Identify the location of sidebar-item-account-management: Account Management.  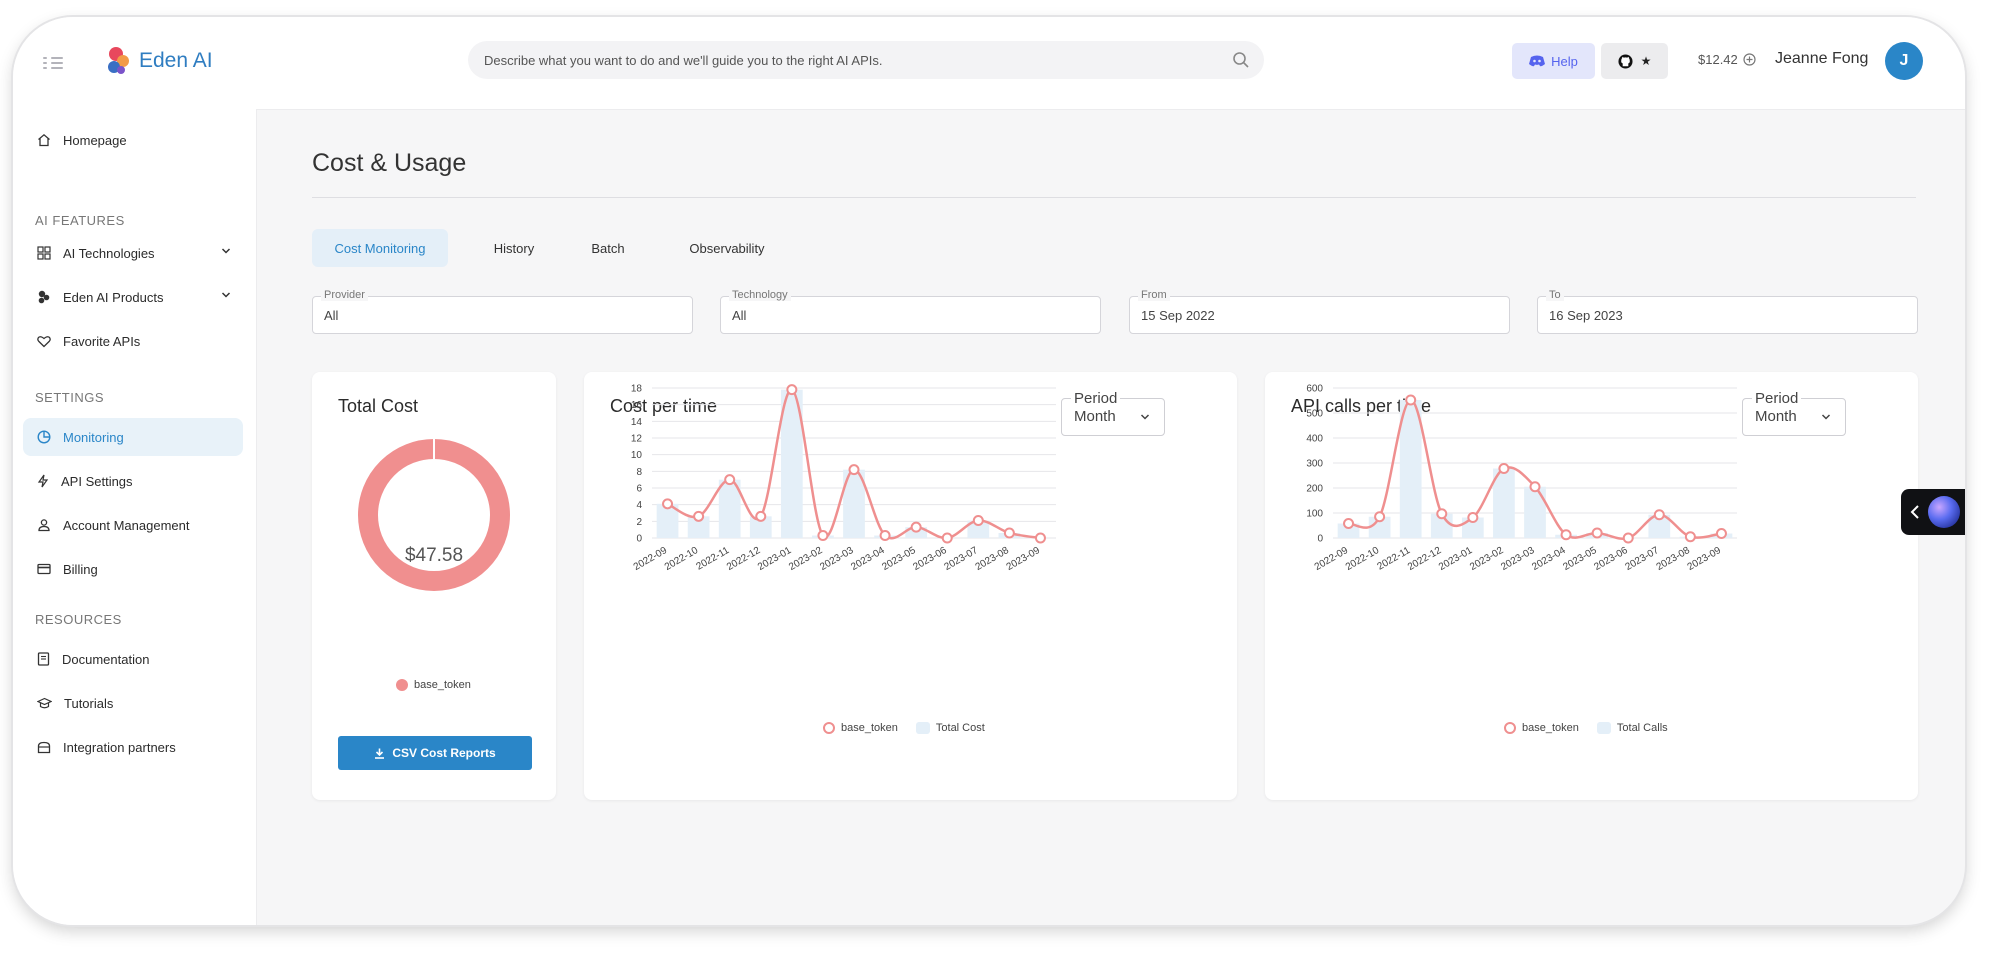
(133, 525).